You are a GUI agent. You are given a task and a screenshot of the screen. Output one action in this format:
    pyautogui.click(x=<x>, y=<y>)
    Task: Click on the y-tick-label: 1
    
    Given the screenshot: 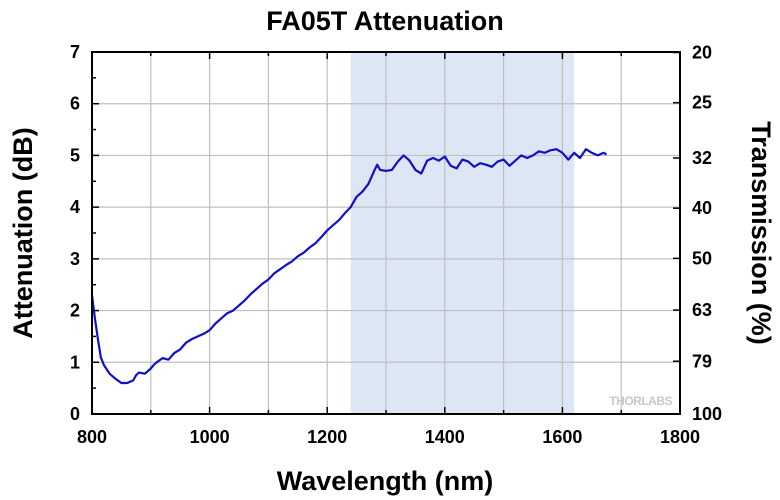 What is the action you would take?
    pyautogui.click(x=75, y=362)
    